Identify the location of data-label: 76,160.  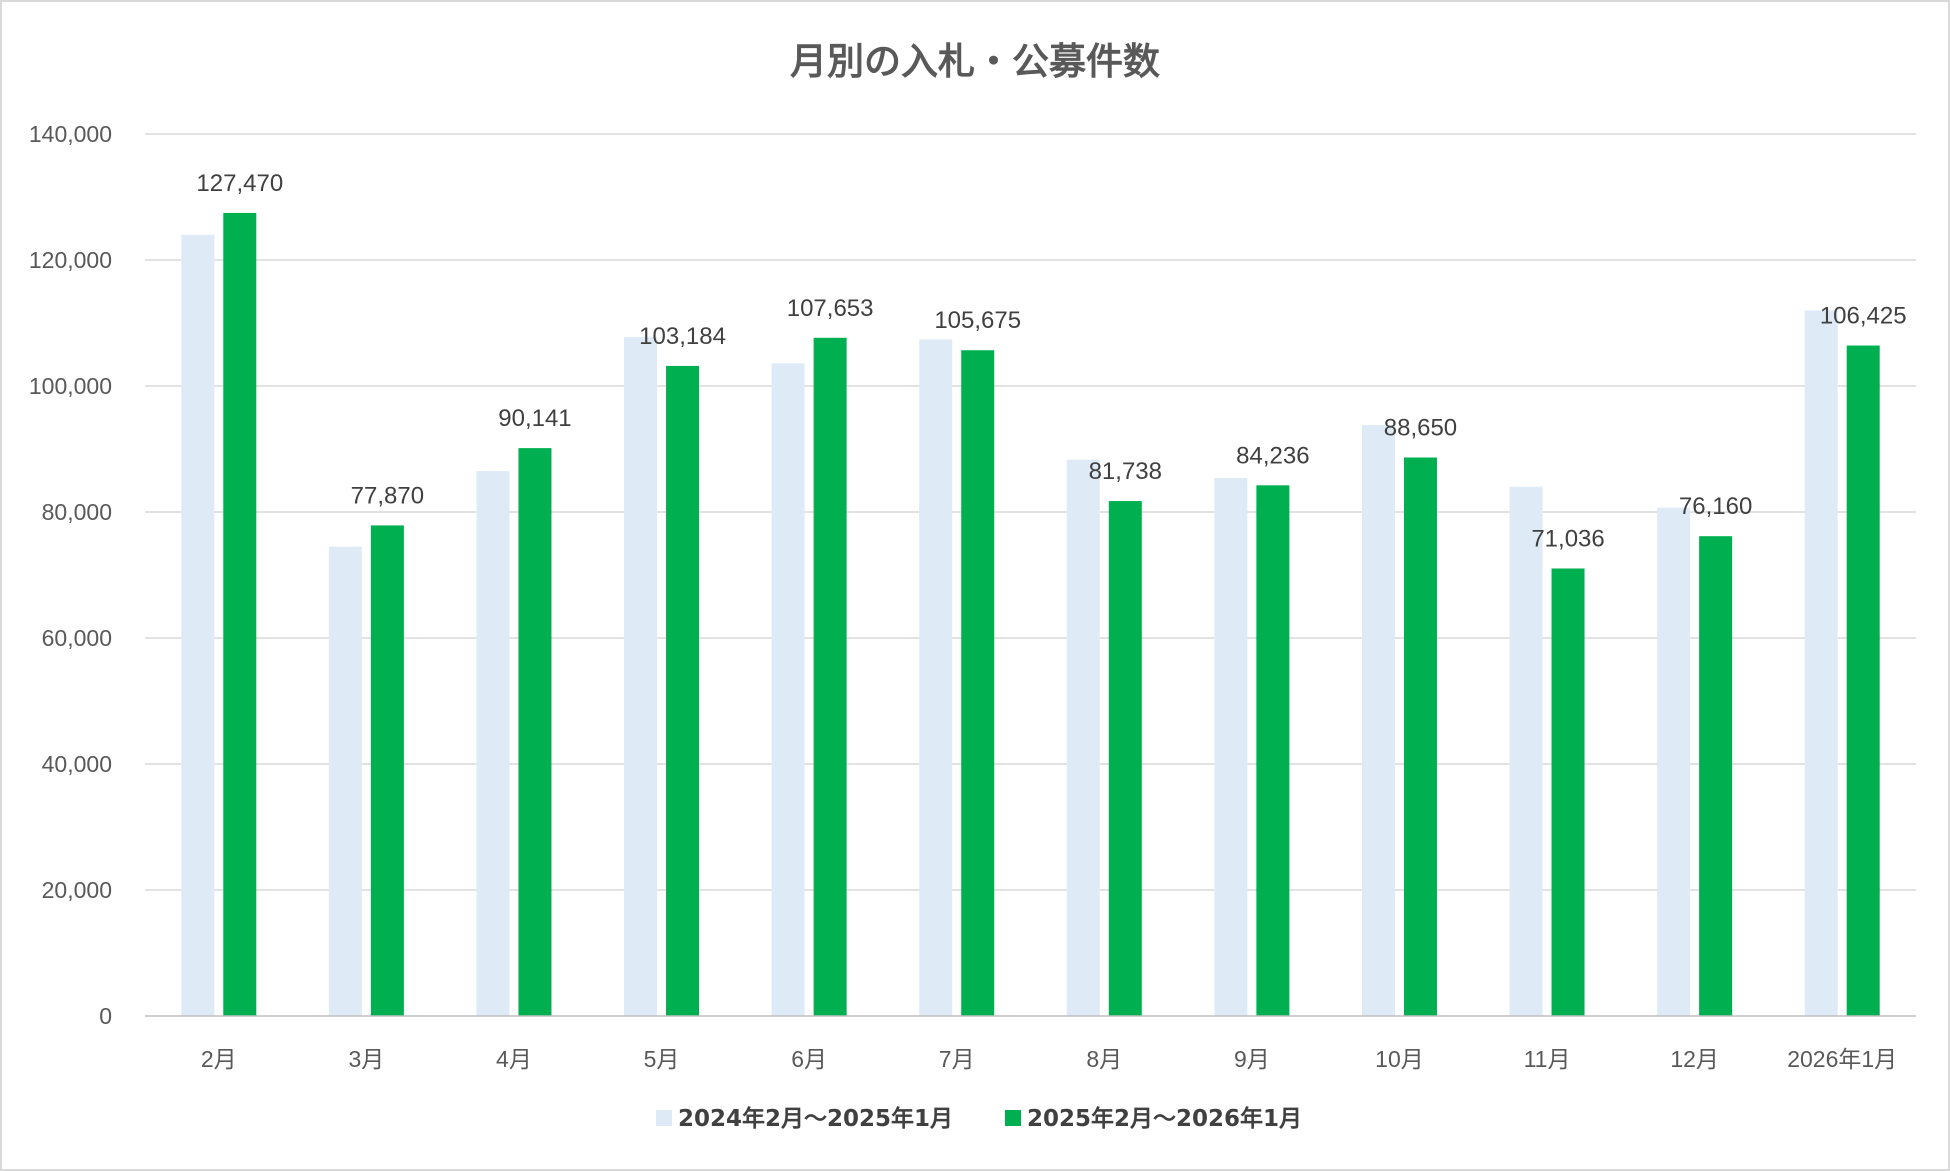
(1715, 506).